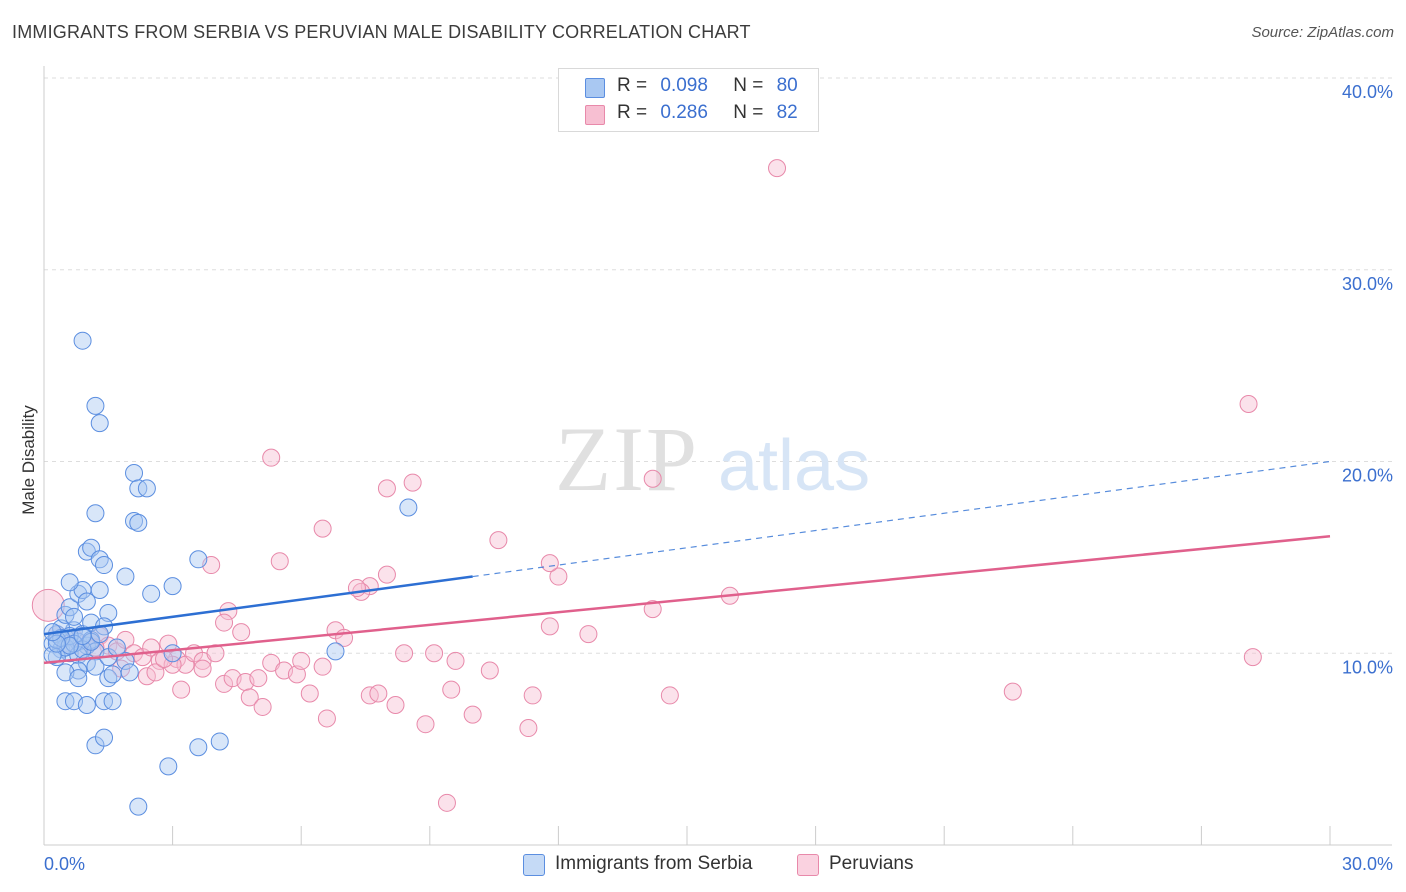  What do you see at coordinates (64, 864) in the screenshot?
I see `x-tick-label-min: 0.0%` at bounding box center [64, 864].